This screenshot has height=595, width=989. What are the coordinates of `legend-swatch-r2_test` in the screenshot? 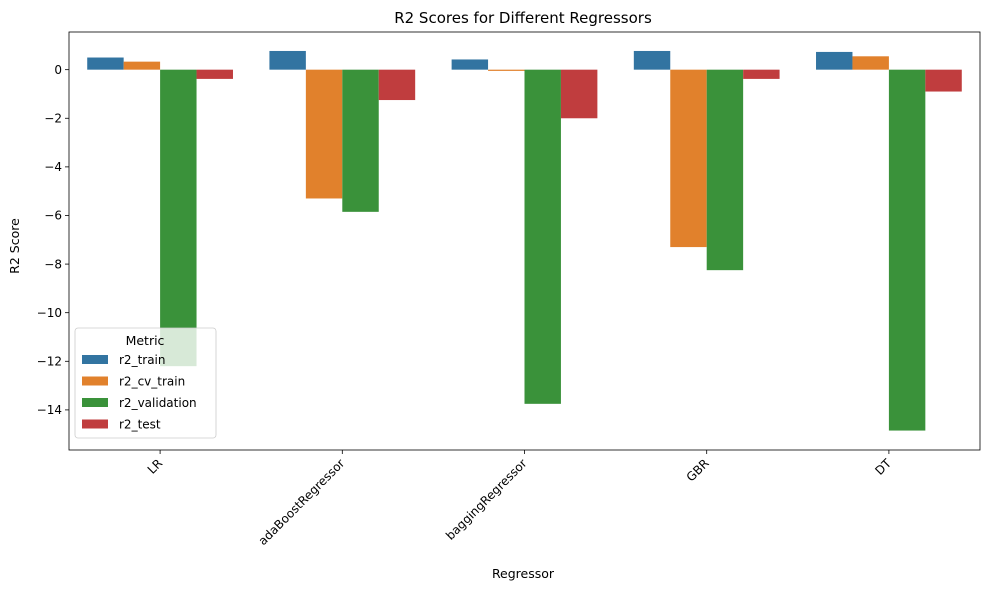 It's located at (95, 424).